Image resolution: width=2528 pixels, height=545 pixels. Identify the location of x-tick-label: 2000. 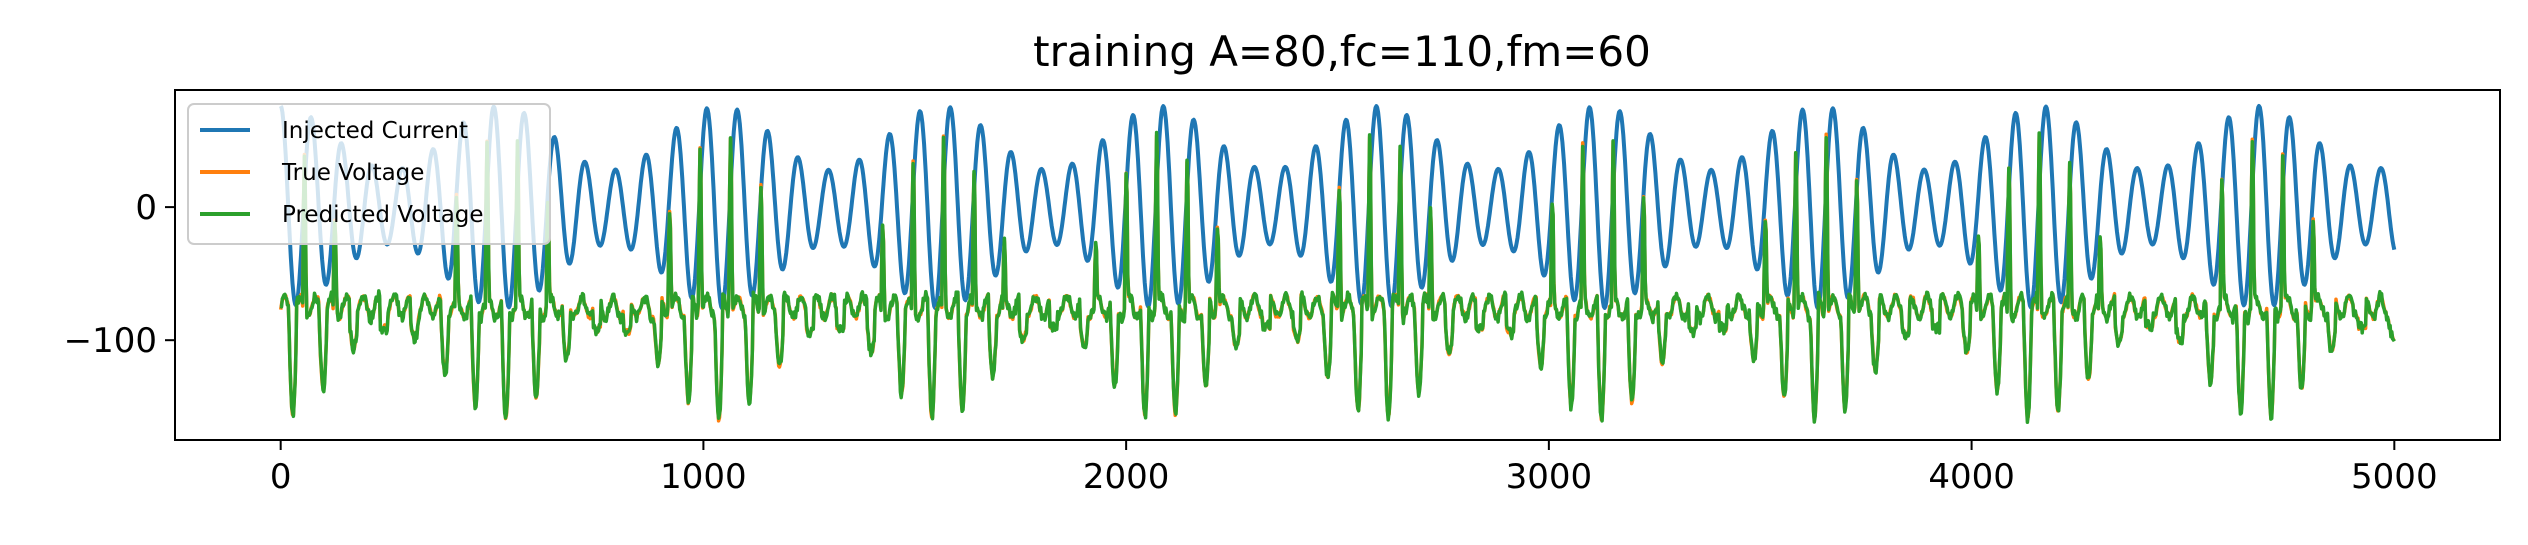
(1126, 477).